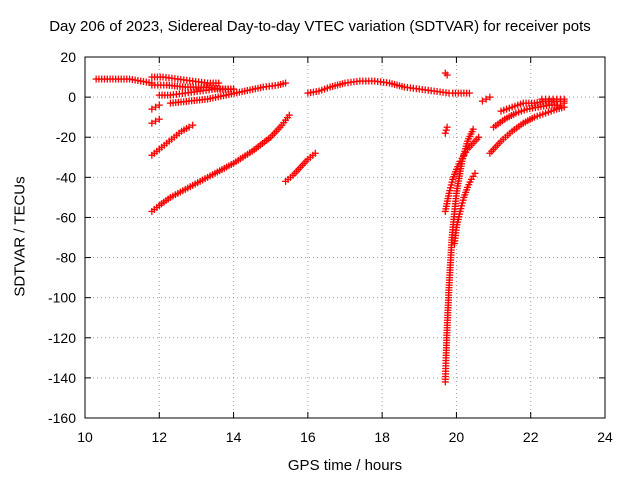 This screenshot has width=640, height=480. Describe the element at coordinates (605, 437) in the screenshot. I see `x-tick-label: 24` at that location.